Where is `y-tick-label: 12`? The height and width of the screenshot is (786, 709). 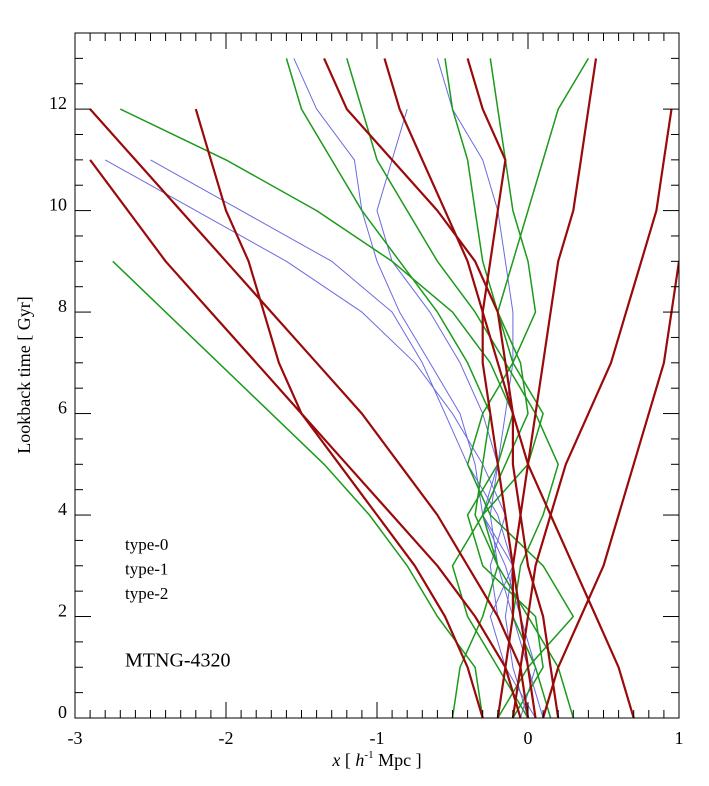
y-tick-label: 12 is located at coordinates (58, 103).